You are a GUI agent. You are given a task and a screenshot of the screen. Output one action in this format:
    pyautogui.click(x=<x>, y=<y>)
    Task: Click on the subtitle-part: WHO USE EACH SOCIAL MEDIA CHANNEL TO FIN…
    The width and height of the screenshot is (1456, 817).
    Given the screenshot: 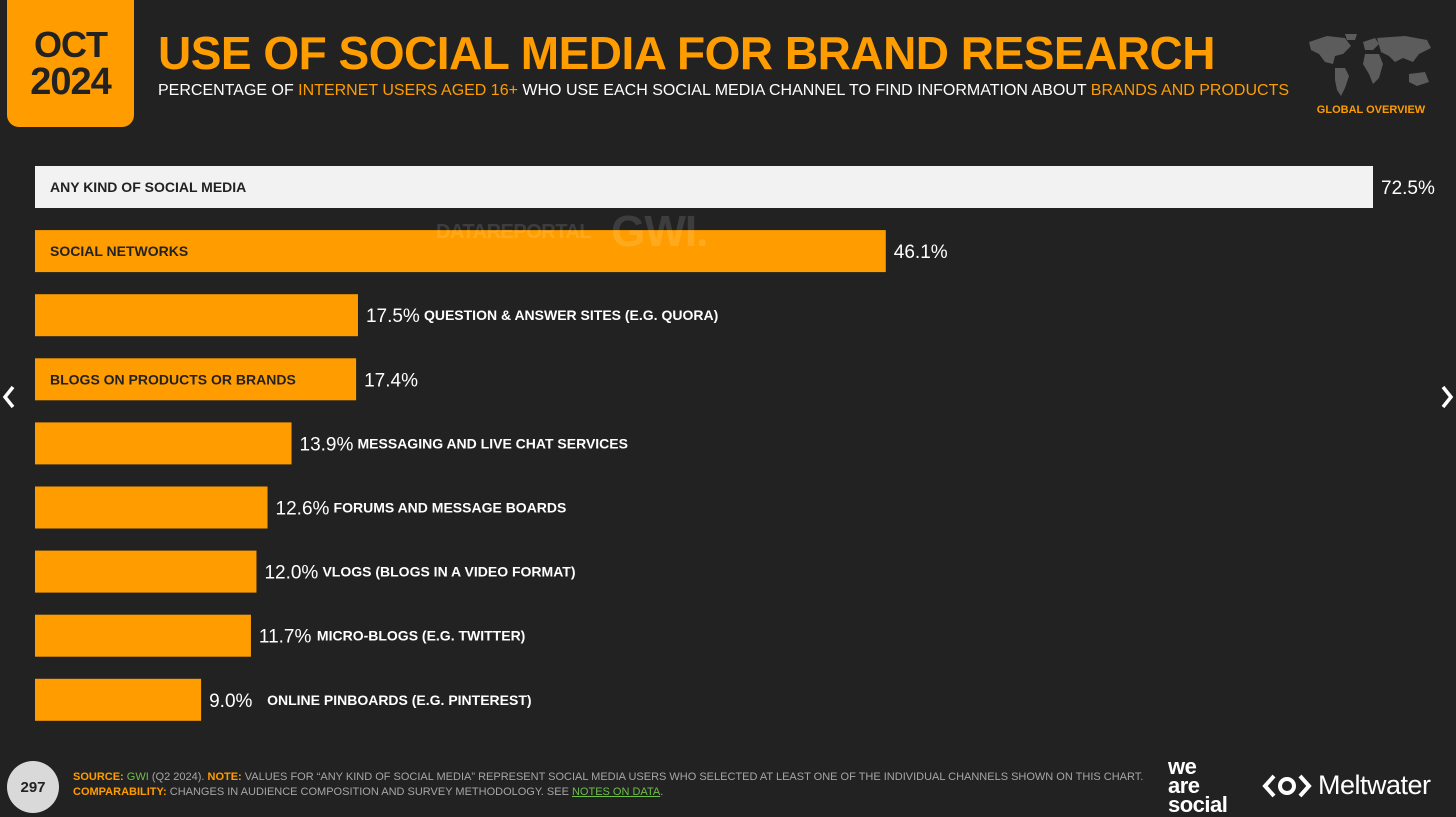 What is the action you would take?
    pyautogui.click(x=804, y=90)
    